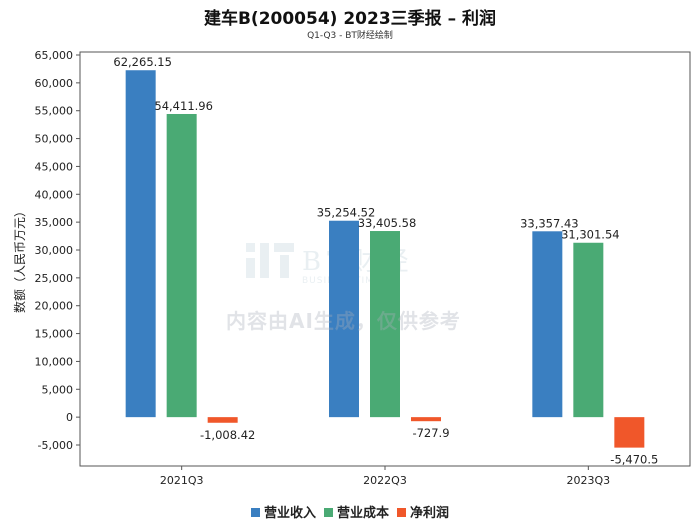  Describe the element at coordinates (54, 83) in the screenshot. I see `y-tick-label: 60,000` at that location.